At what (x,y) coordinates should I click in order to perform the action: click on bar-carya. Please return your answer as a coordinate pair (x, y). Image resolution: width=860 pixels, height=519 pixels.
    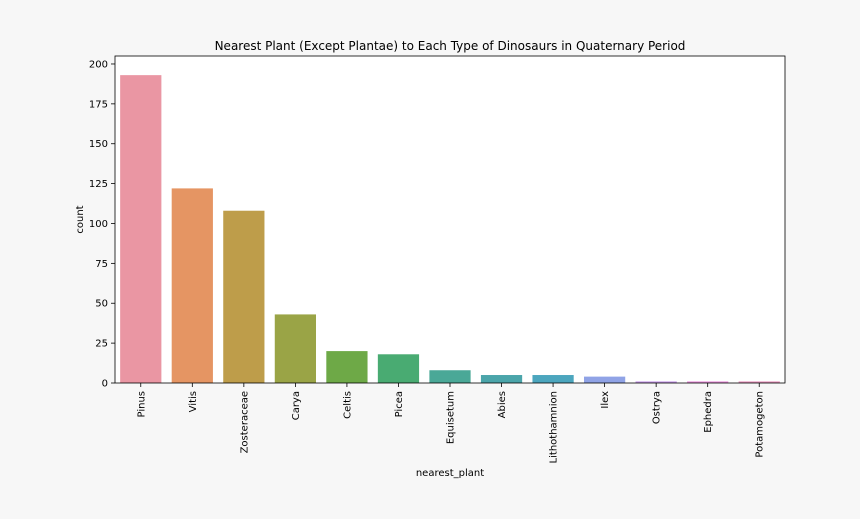
    Looking at the image, I should click on (295, 348).